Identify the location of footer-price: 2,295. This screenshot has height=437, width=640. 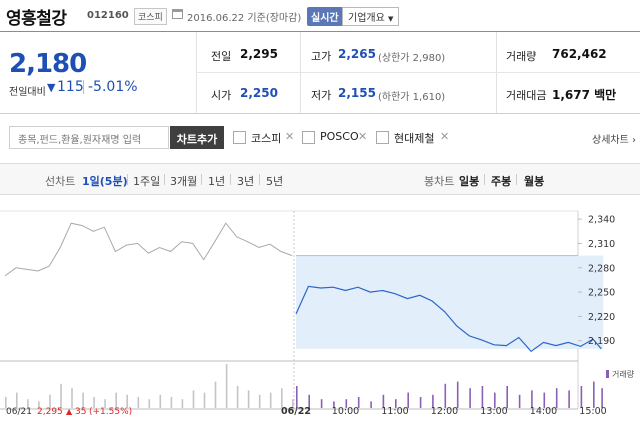
(50, 412).